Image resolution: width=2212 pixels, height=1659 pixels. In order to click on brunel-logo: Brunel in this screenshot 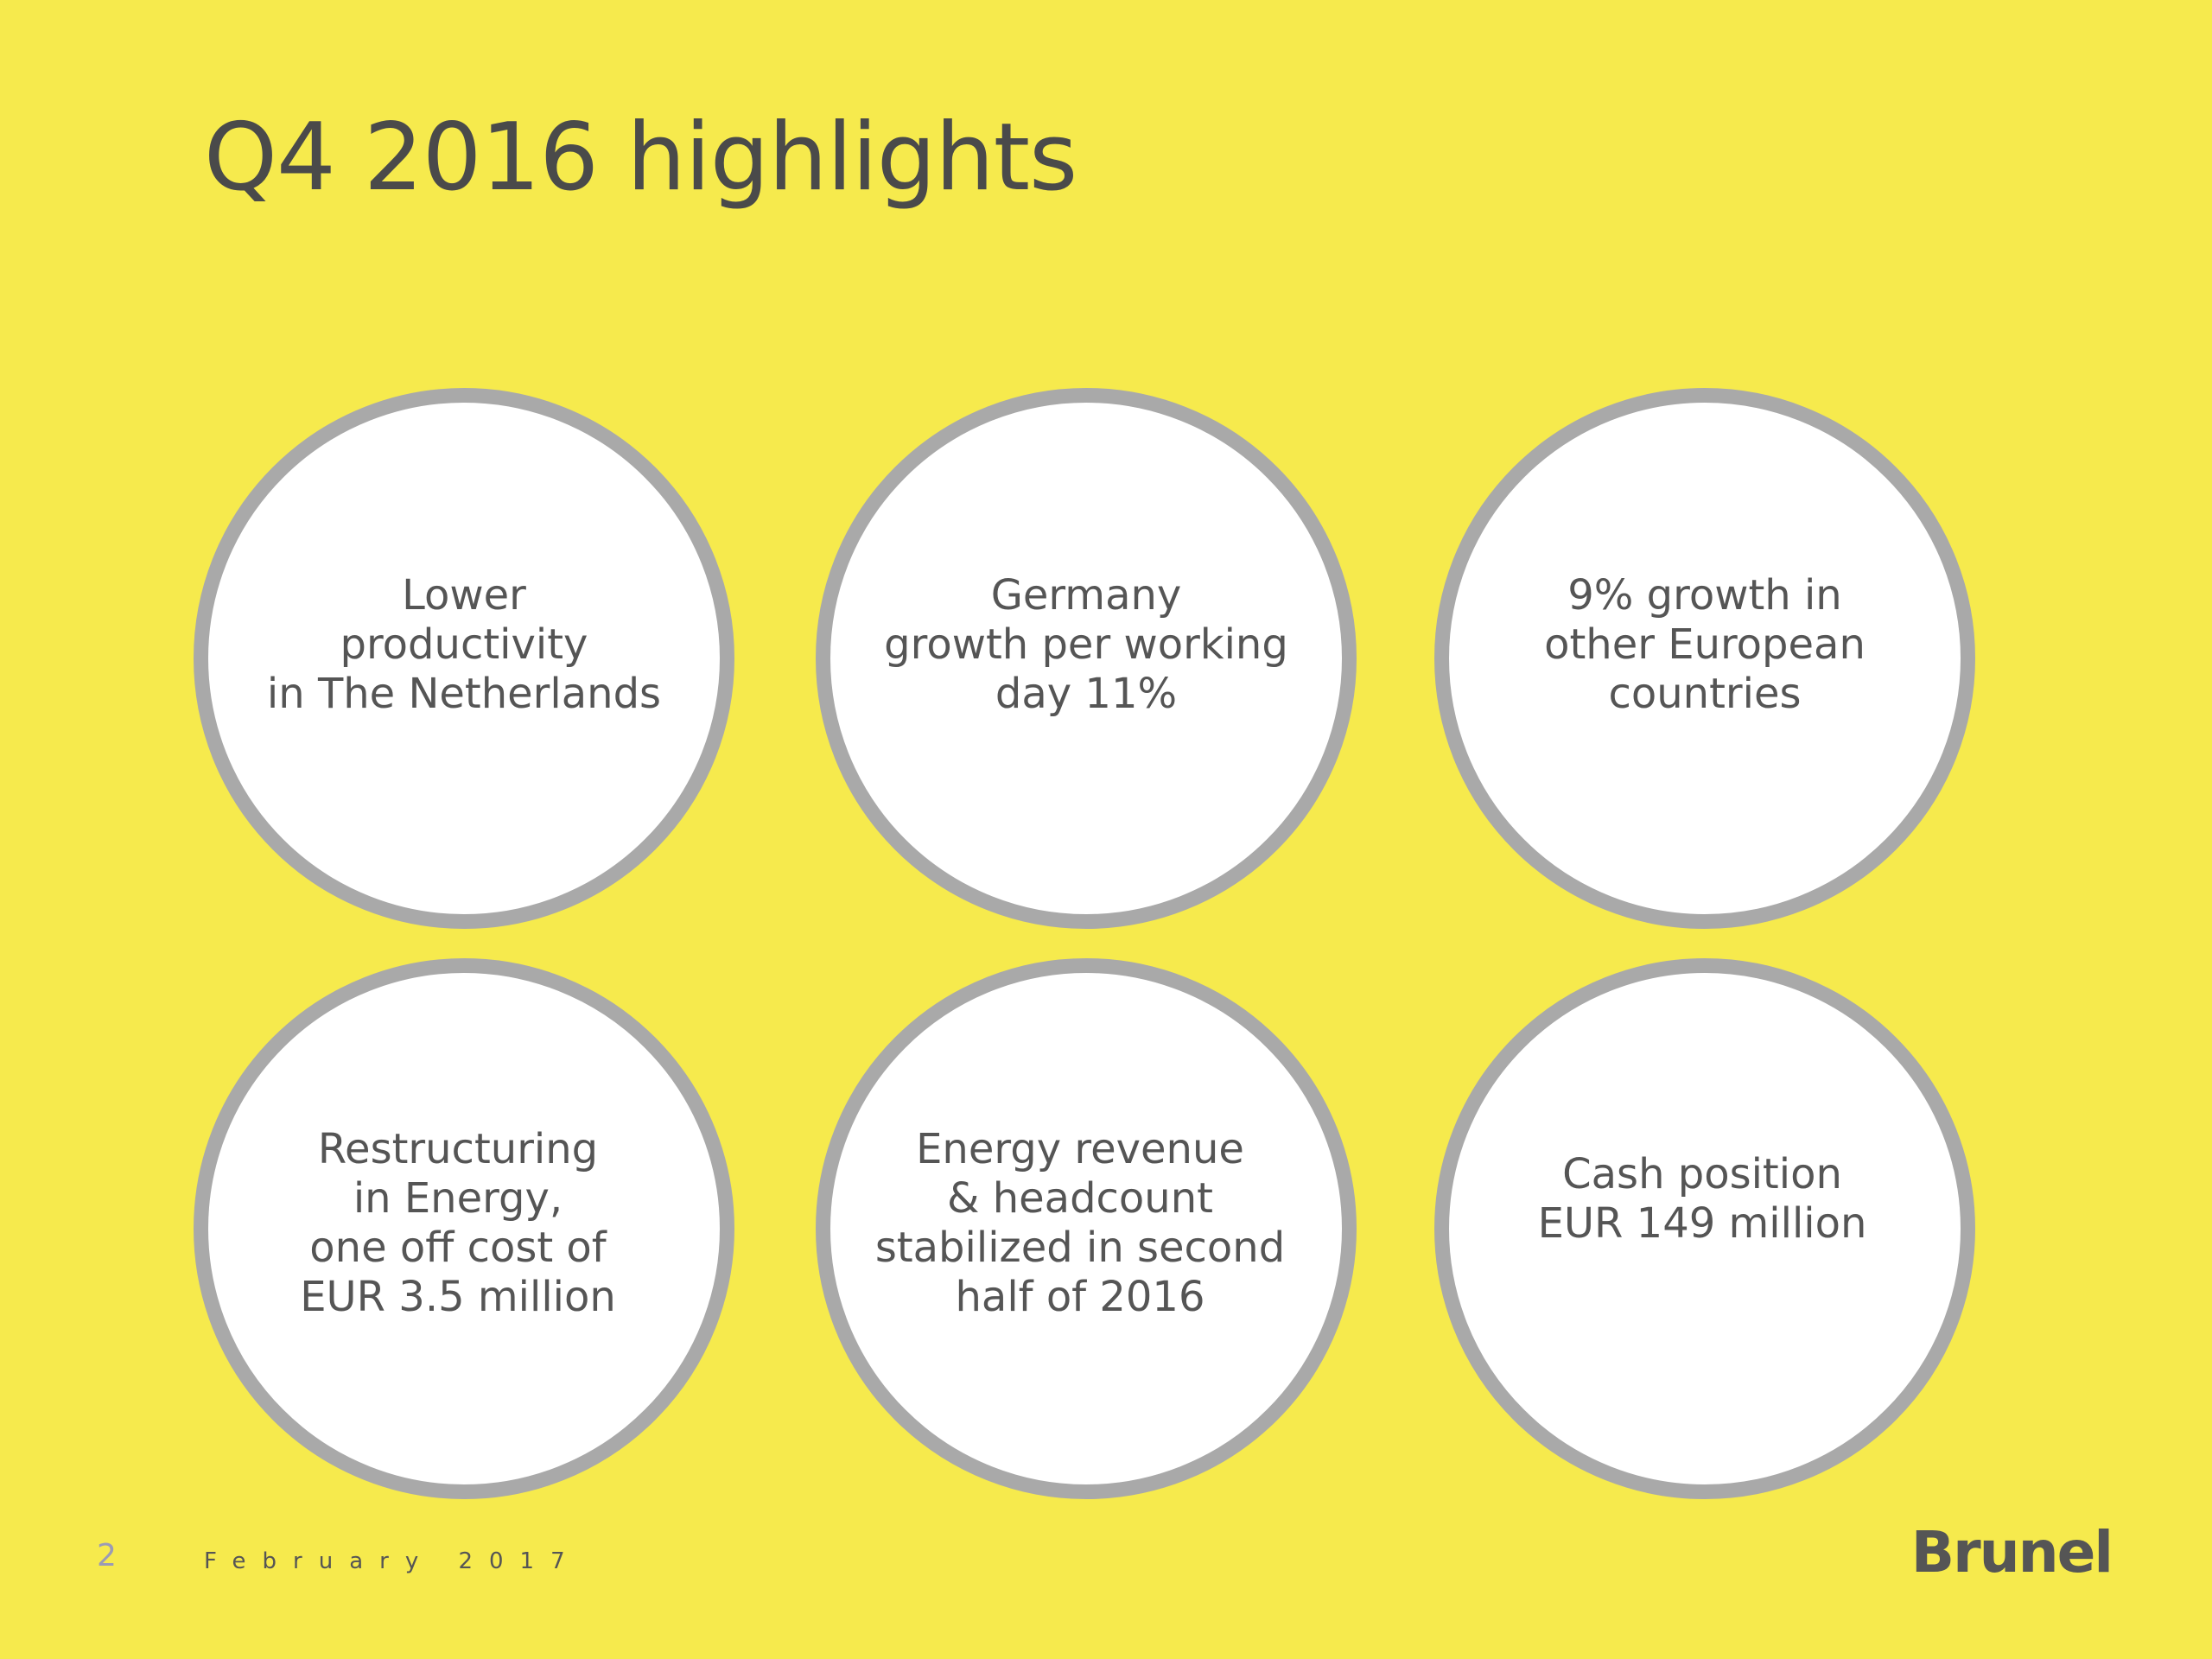, I will do `click(2011, 1552)`.